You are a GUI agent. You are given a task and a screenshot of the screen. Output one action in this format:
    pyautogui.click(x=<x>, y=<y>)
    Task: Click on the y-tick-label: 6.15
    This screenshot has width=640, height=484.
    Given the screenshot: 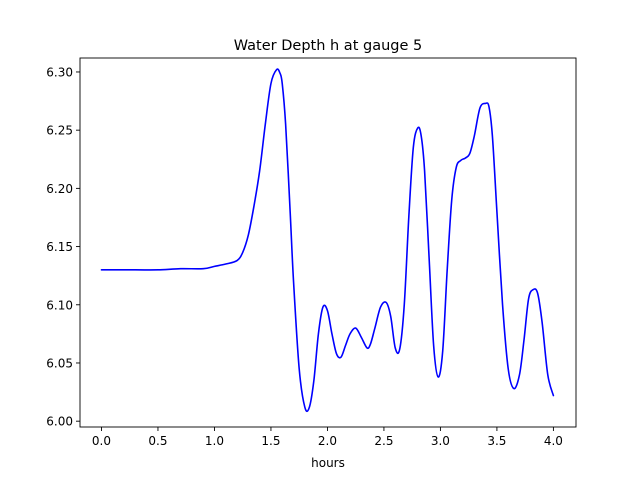 What is the action you would take?
    pyautogui.click(x=59, y=247)
    